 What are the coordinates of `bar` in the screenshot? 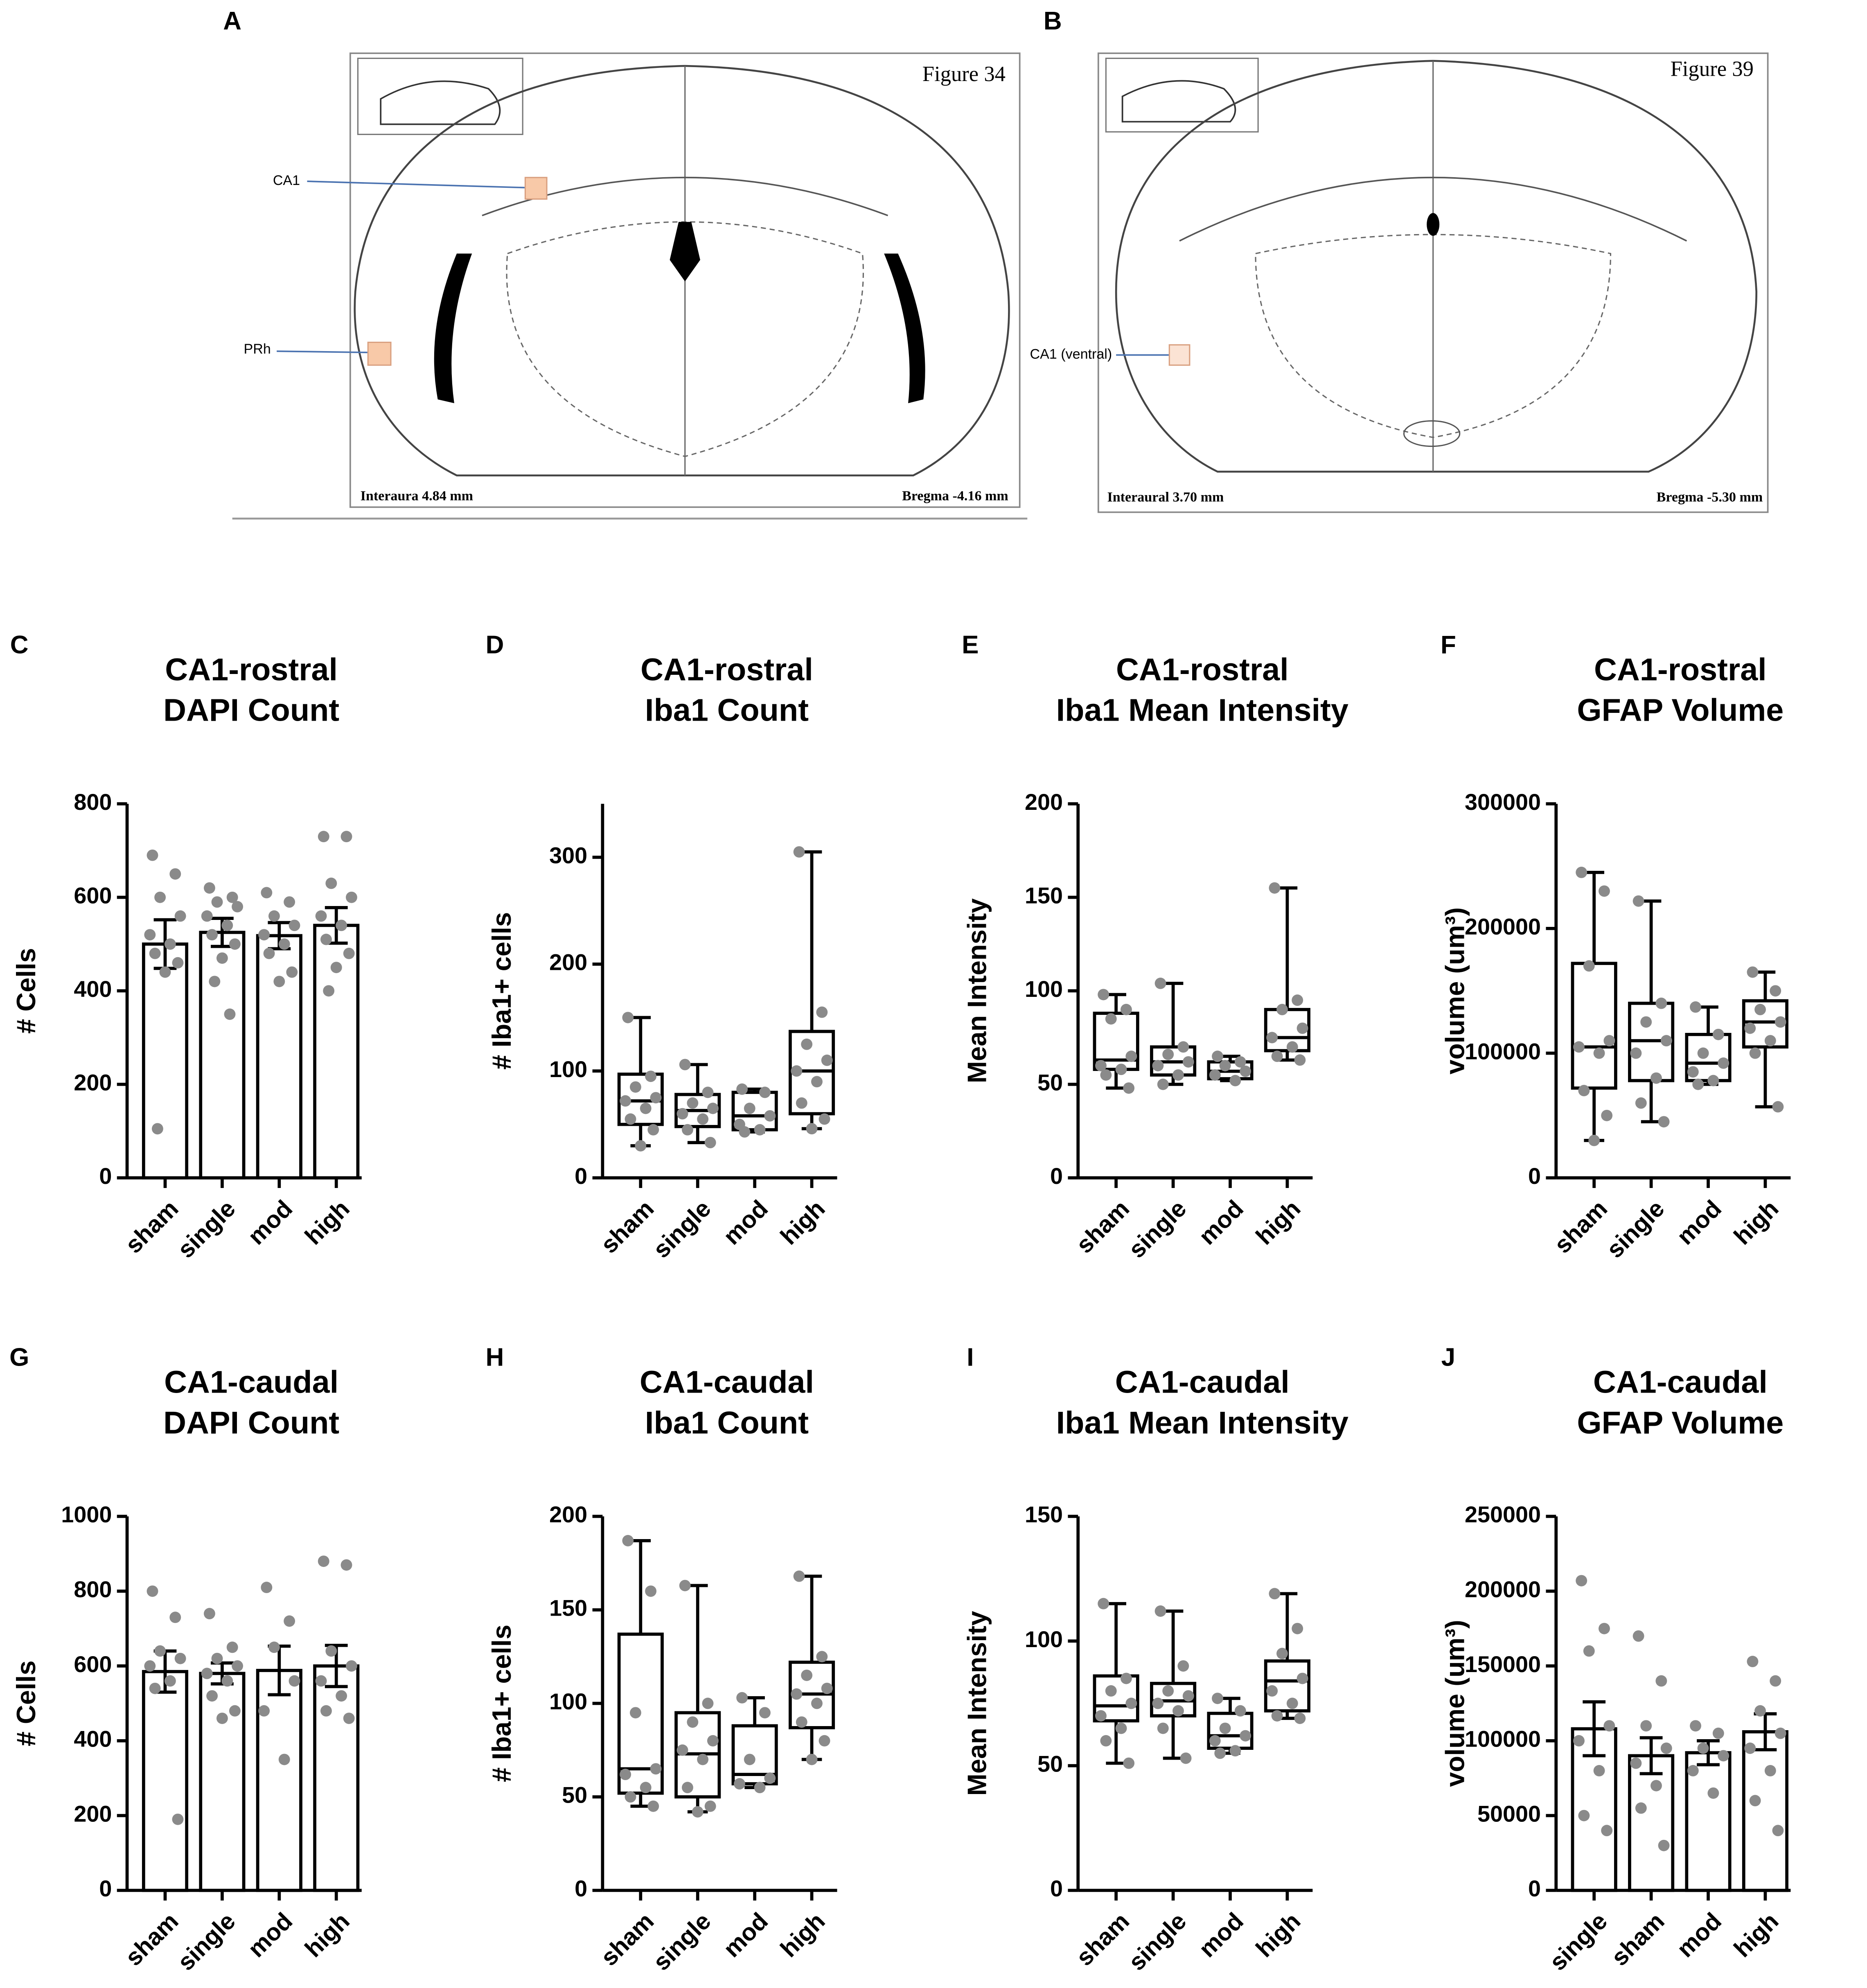 It's located at (1765, 1811).